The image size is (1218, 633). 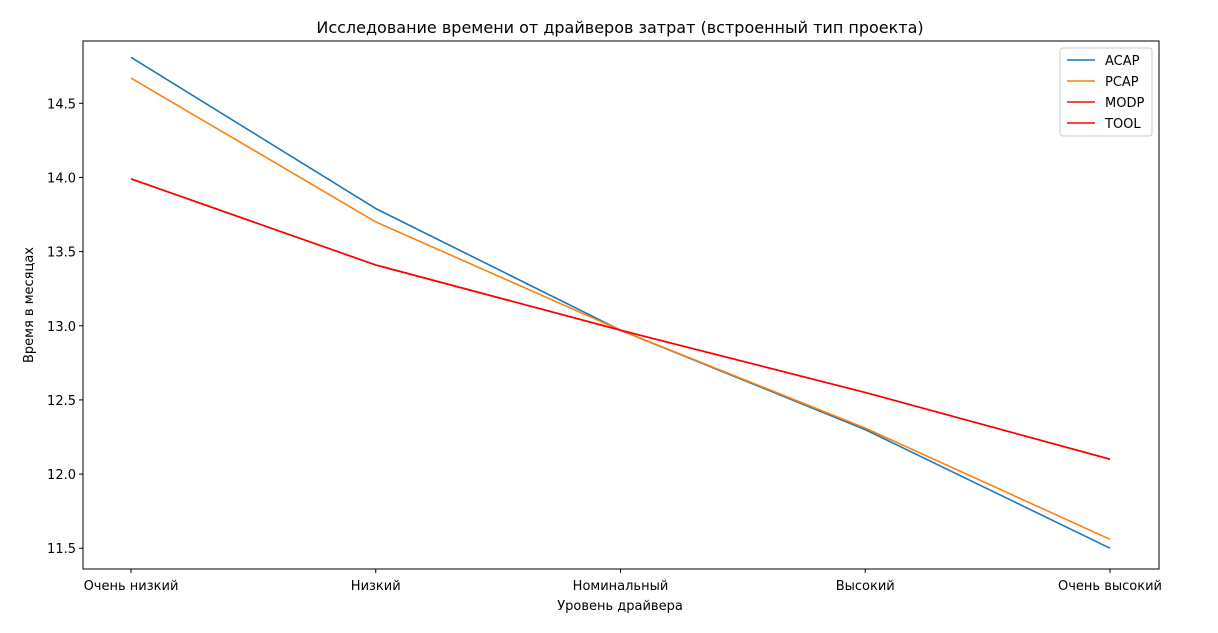 I want to click on legend-label: MODP, so click(x=1124, y=103).